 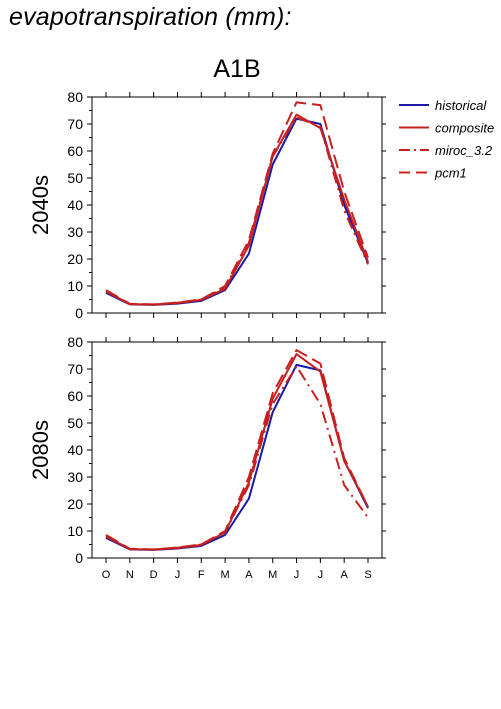 What do you see at coordinates (450, 173) in the screenshot?
I see `legend-label: pcm1` at bounding box center [450, 173].